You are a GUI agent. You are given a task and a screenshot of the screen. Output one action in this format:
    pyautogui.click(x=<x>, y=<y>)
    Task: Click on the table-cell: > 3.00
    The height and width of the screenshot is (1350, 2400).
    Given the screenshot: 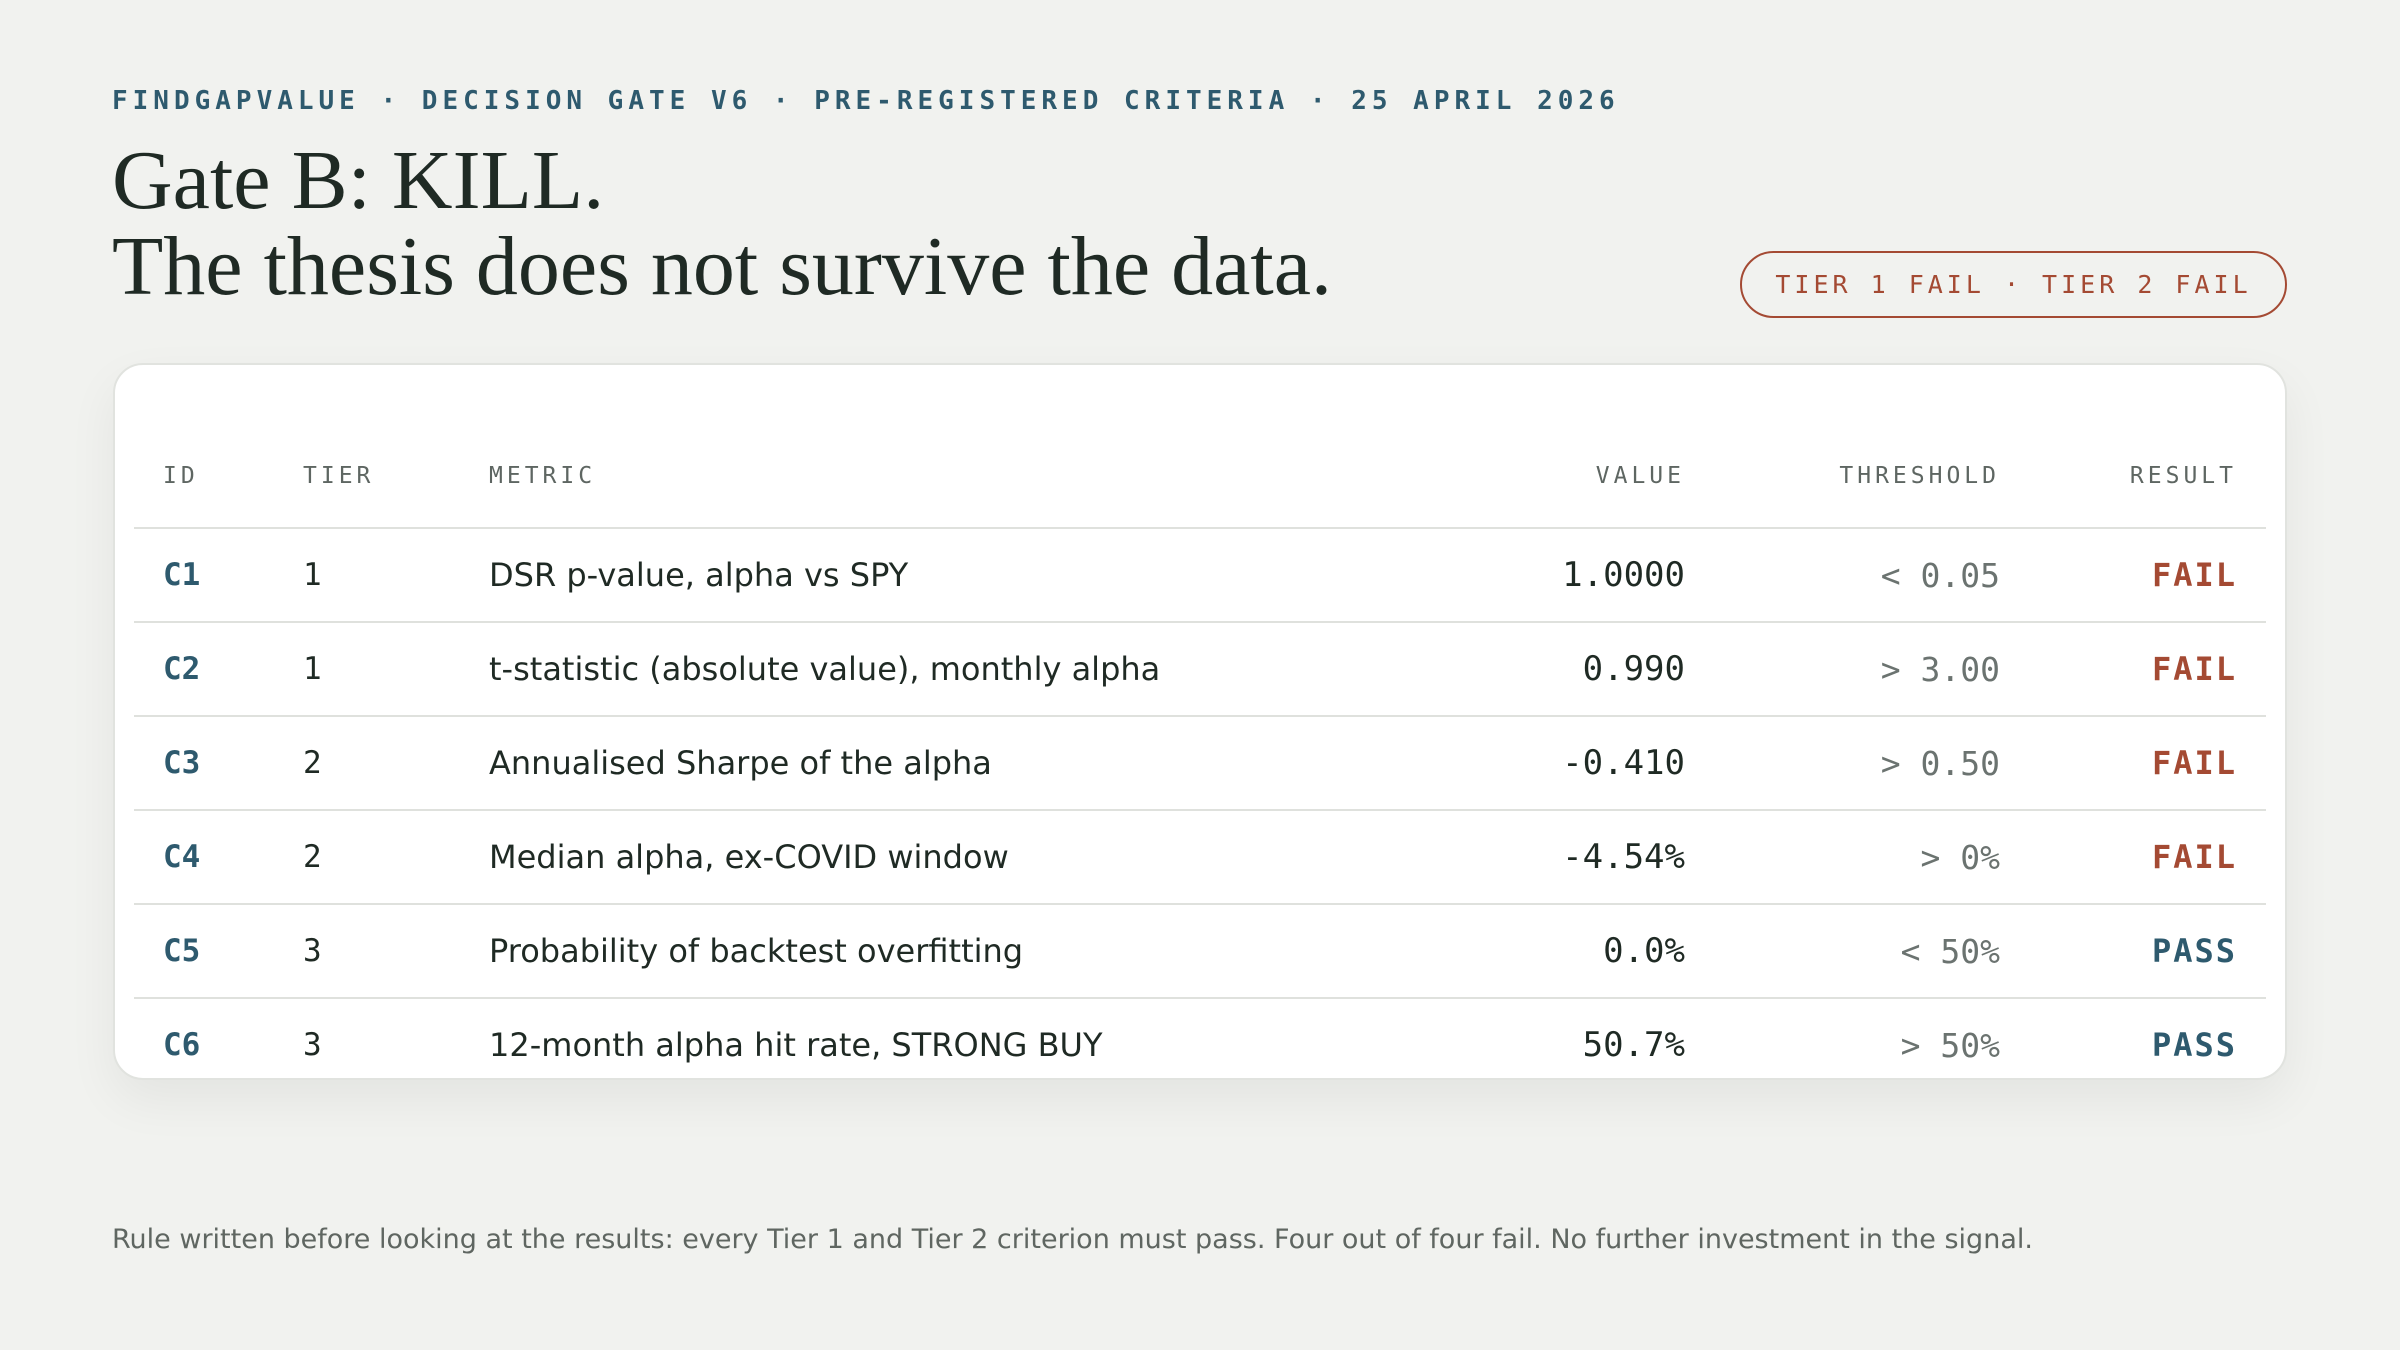 What is the action you would take?
    pyautogui.click(x=1842, y=669)
    